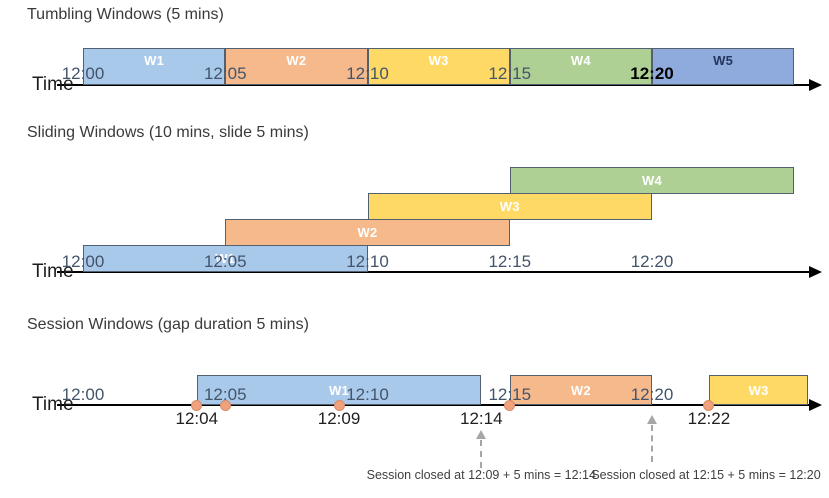  What do you see at coordinates (723, 60) in the screenshot?
I see `window-label: W5` at bounding box center [723, 60].